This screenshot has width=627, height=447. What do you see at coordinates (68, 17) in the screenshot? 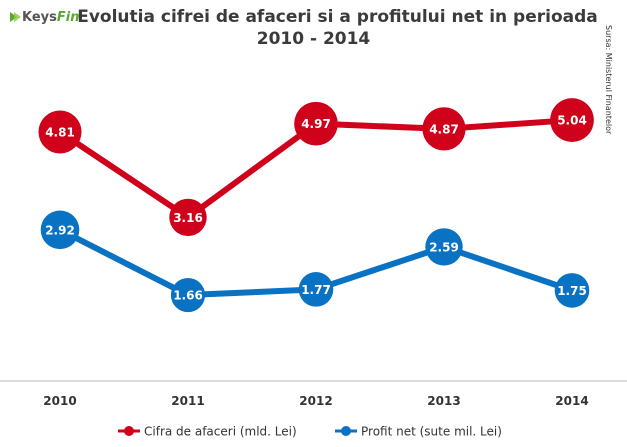
I see `logo-text-fin: Fin` at bounding box center [68, 17].